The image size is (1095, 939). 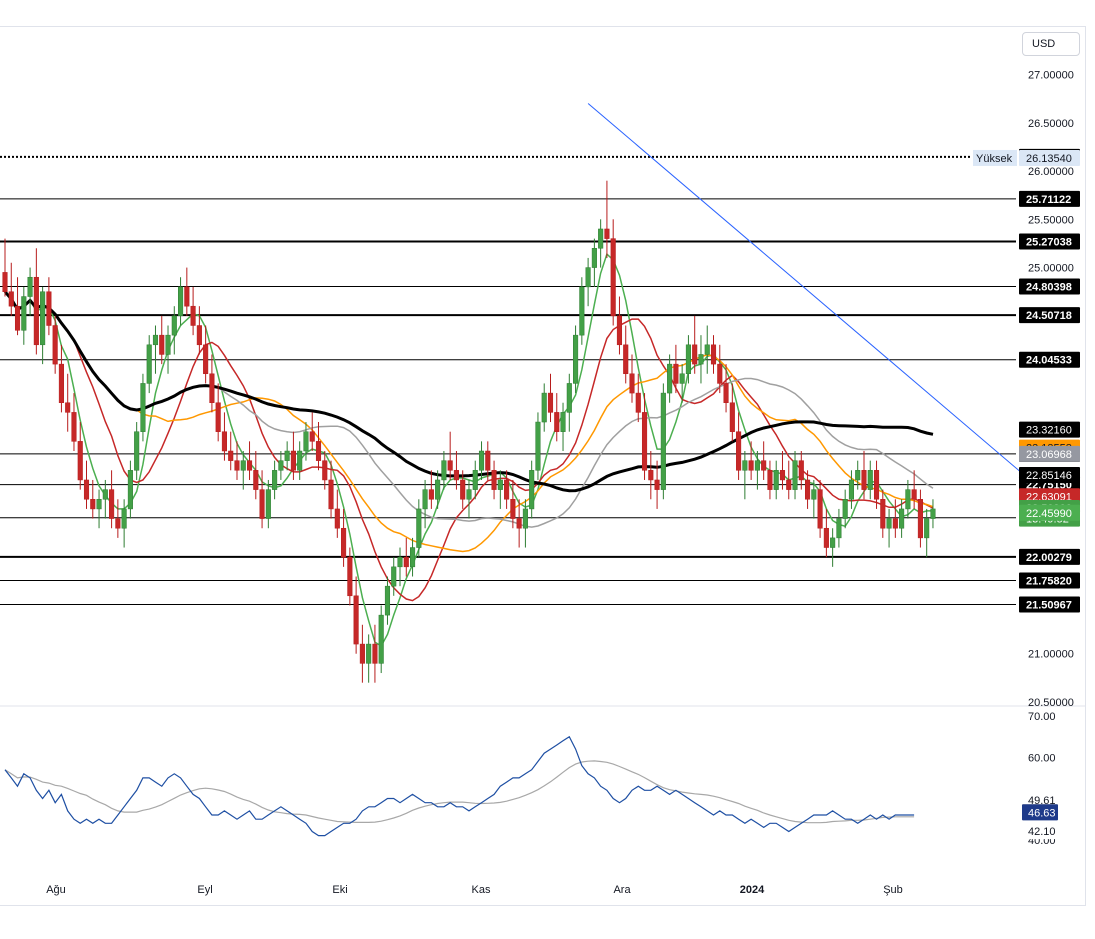 I want to click on rsi-label-text: 42.10, so click(x=1042, y=832).